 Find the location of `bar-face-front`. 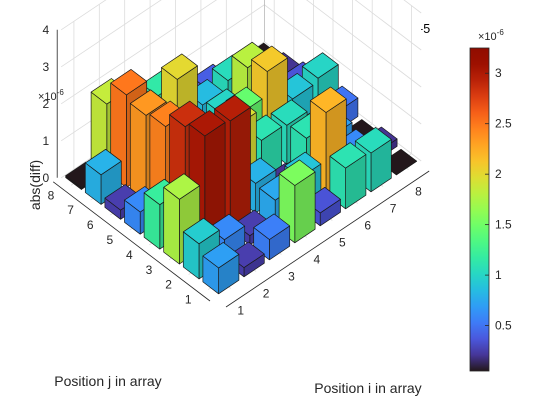

bar-face-front is located at coordinates (240, 168).